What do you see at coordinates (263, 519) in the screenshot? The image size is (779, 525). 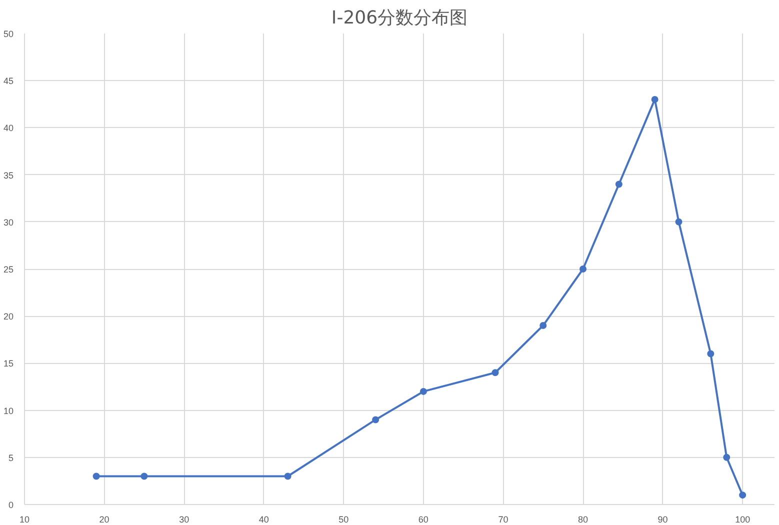 I see `x-tick-label: 40` at bounding box center [263, 519].